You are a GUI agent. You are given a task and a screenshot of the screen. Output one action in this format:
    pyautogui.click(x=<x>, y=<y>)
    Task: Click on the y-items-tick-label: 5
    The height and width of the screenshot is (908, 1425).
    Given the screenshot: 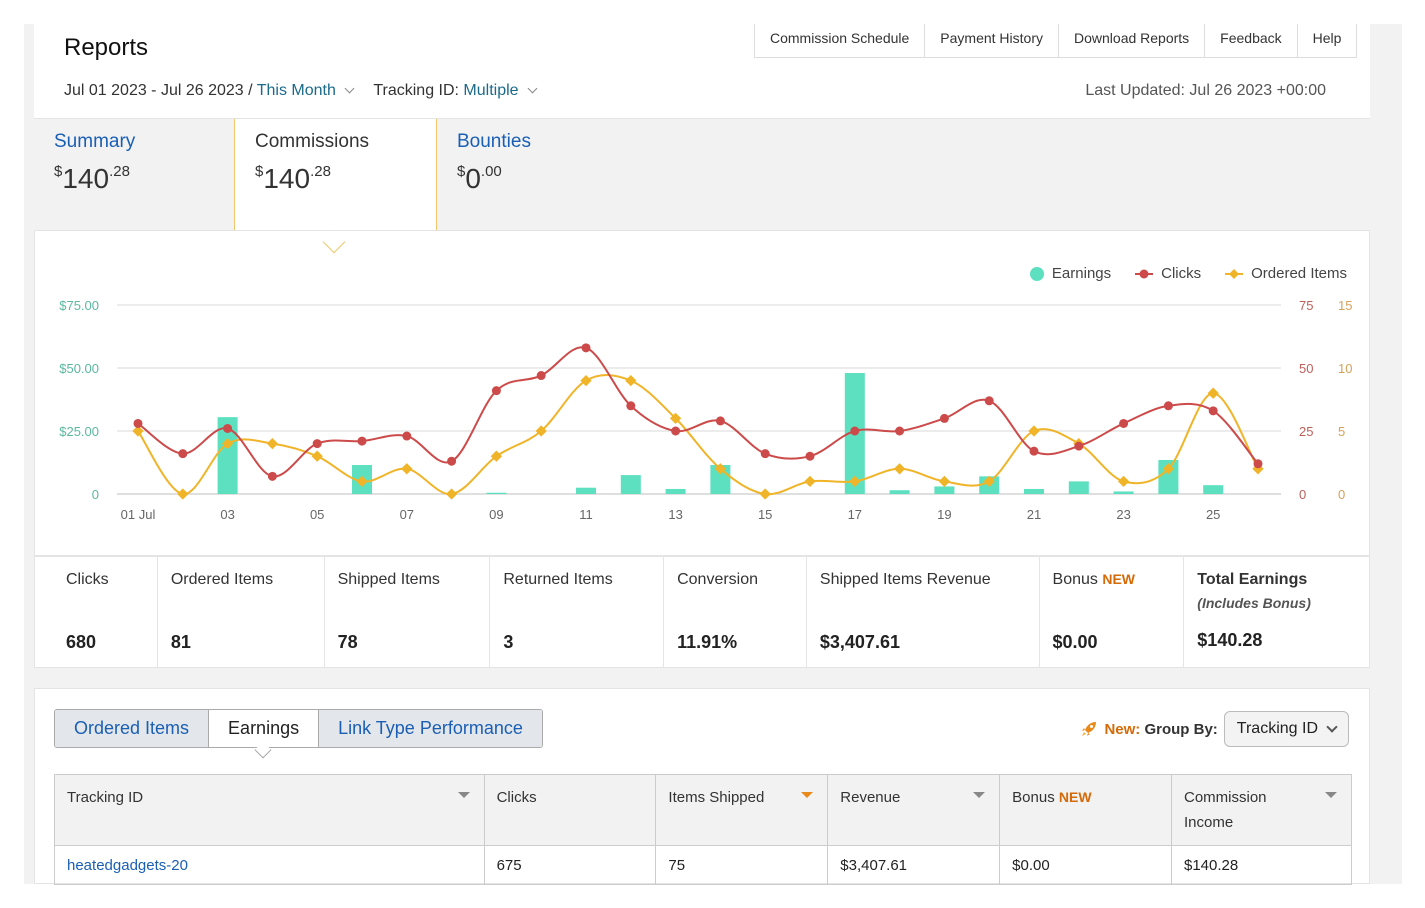 What is the action you would take?
    pyautogui.click(x=1341, y=431)
    